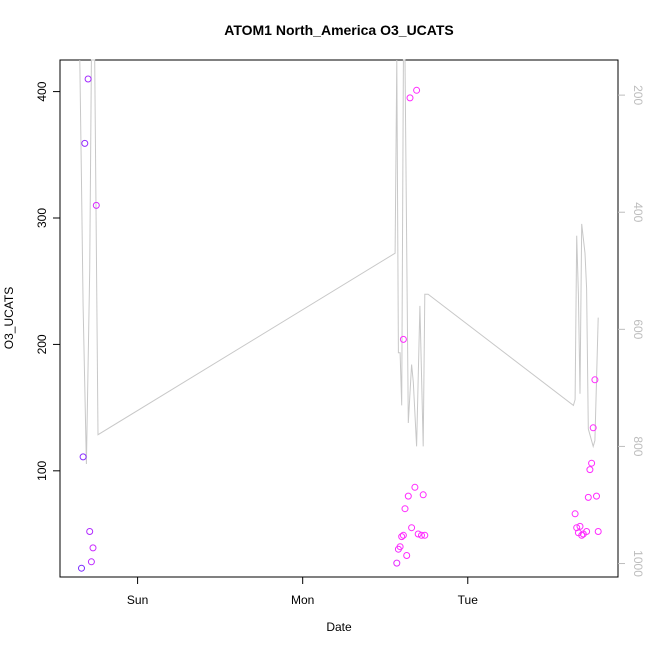 The image size is (650, 650). I want to click on x-tick-label: Sun, so click(137, 600).